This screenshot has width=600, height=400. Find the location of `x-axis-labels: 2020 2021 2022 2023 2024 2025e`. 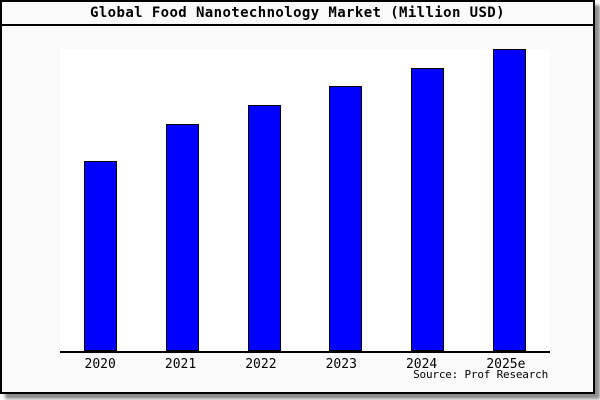

x-axis-labels: 2020 2021 2022 2023 2024 2025e is located at coordinates (305, 364).